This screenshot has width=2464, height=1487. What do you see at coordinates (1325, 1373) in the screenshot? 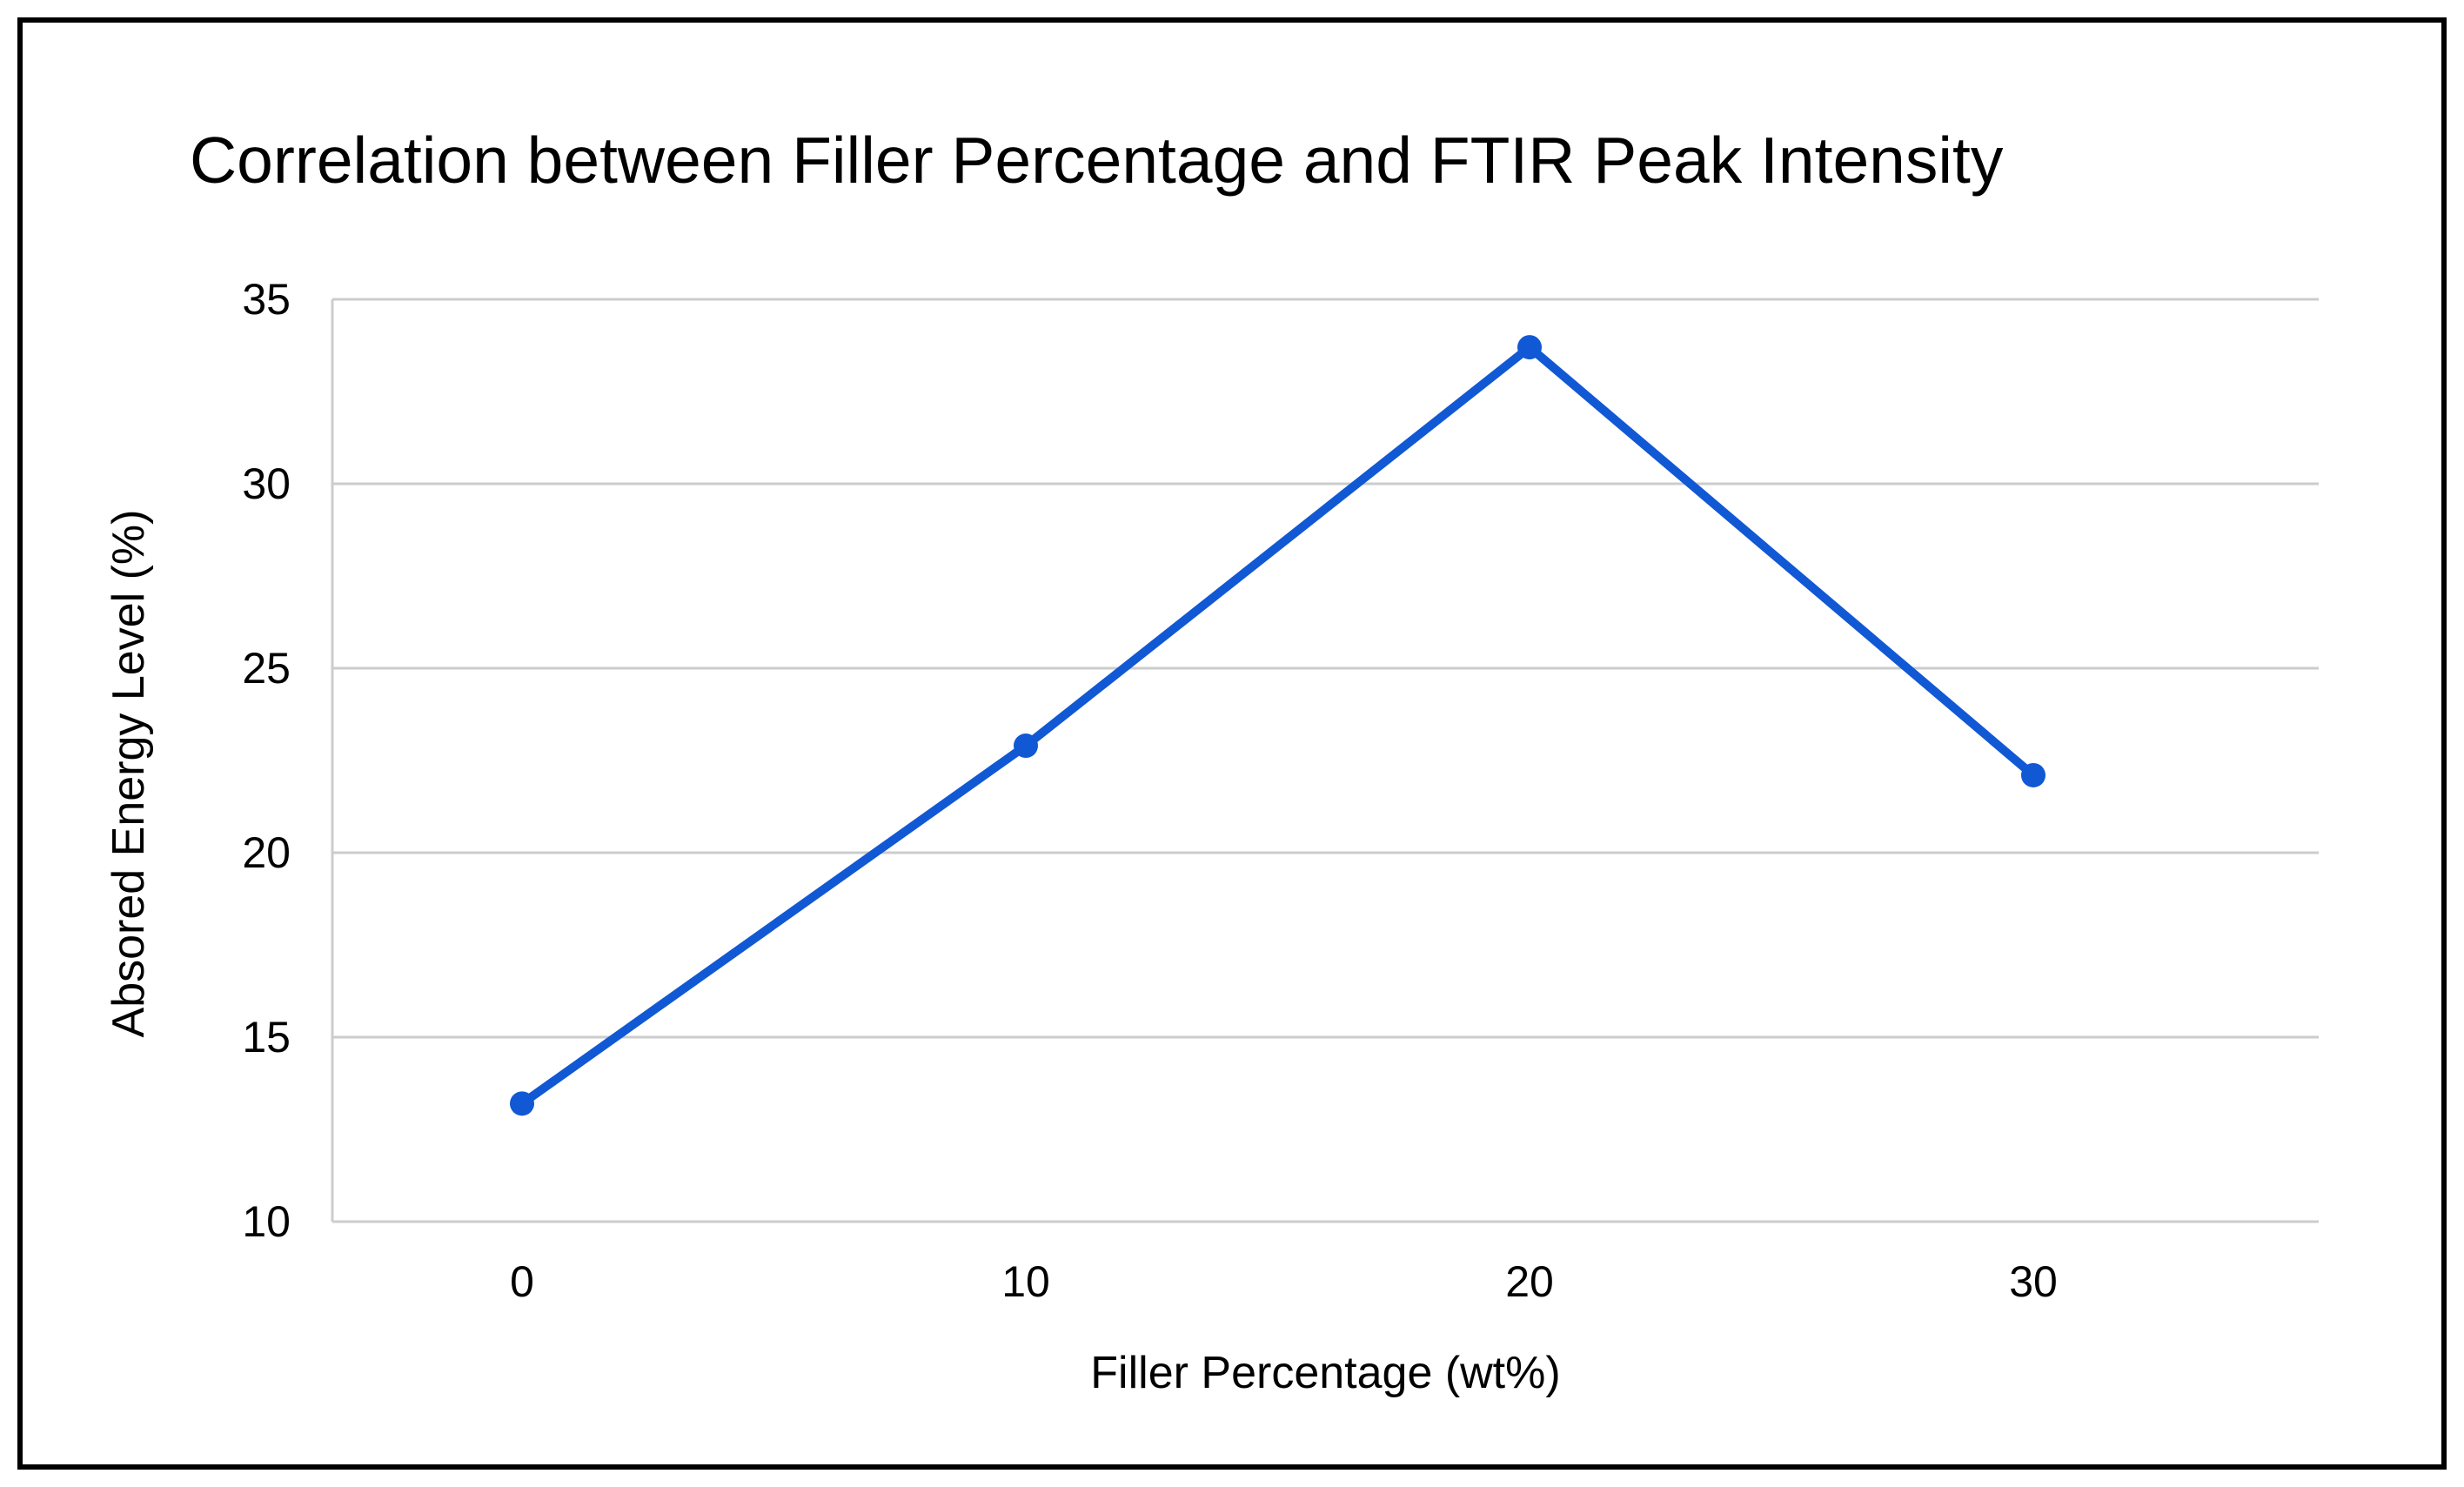
I see `x-axis-title: Filler Percentage (wt%)` at bounding box center [1325, 1373].